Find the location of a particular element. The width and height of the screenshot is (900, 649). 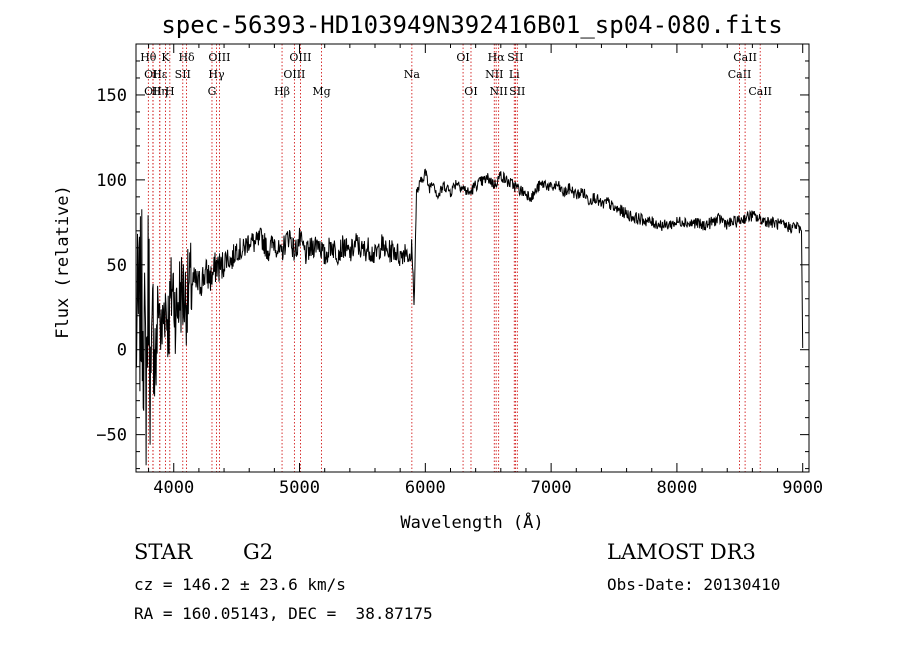

x-tick-label-5: 9000 is located at coordinates (802, 488).